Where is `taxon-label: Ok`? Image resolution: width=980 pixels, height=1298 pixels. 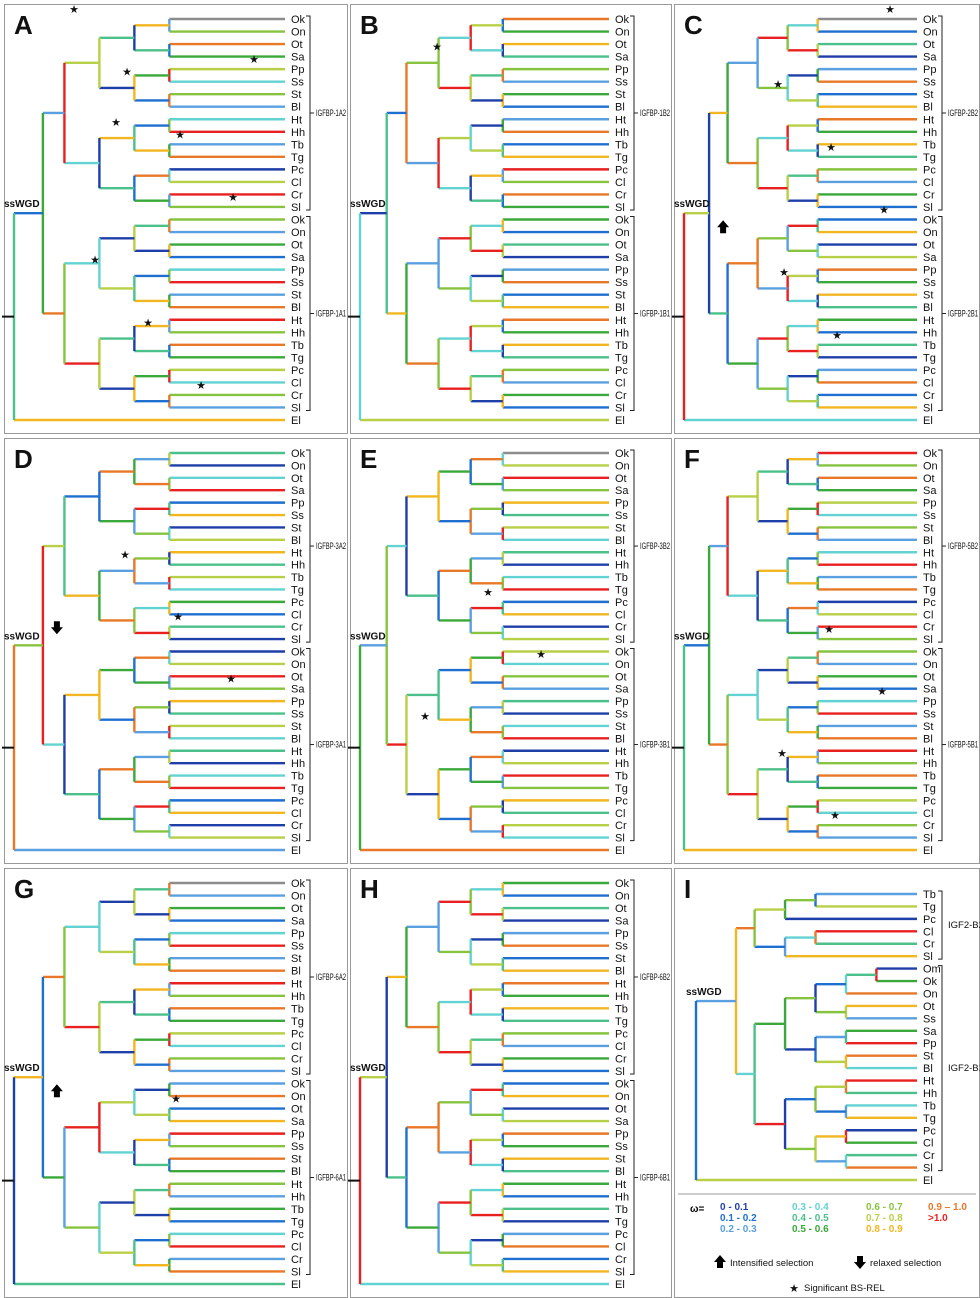 taxon-label: Ok is located at coordinates (622, 653).